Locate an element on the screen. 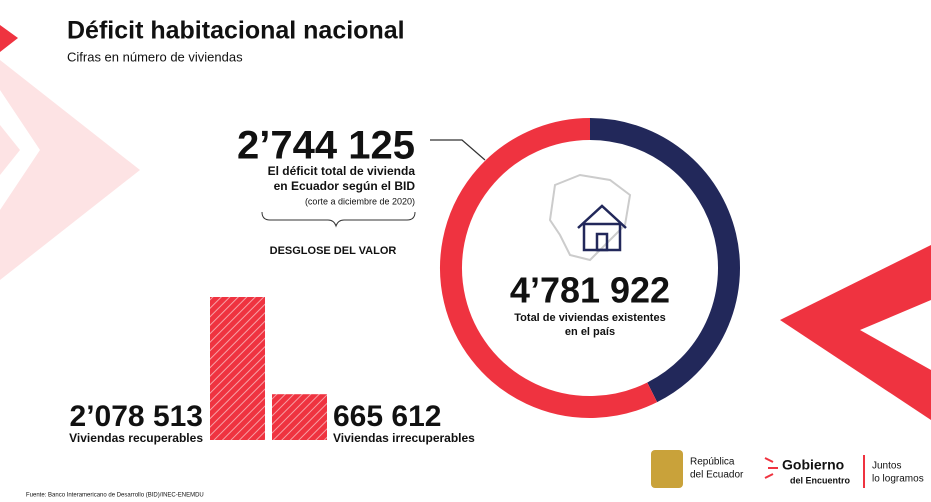 The image size is (931, 502). leader-line is located at coordinates (458, 150).